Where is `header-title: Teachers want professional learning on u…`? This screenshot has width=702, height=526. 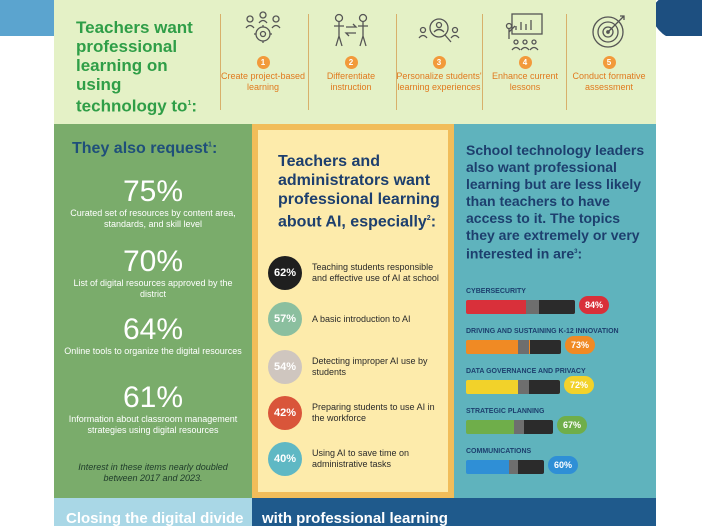 header-title: Teachers want professional learning on u… is located at coordinates (137, 67).